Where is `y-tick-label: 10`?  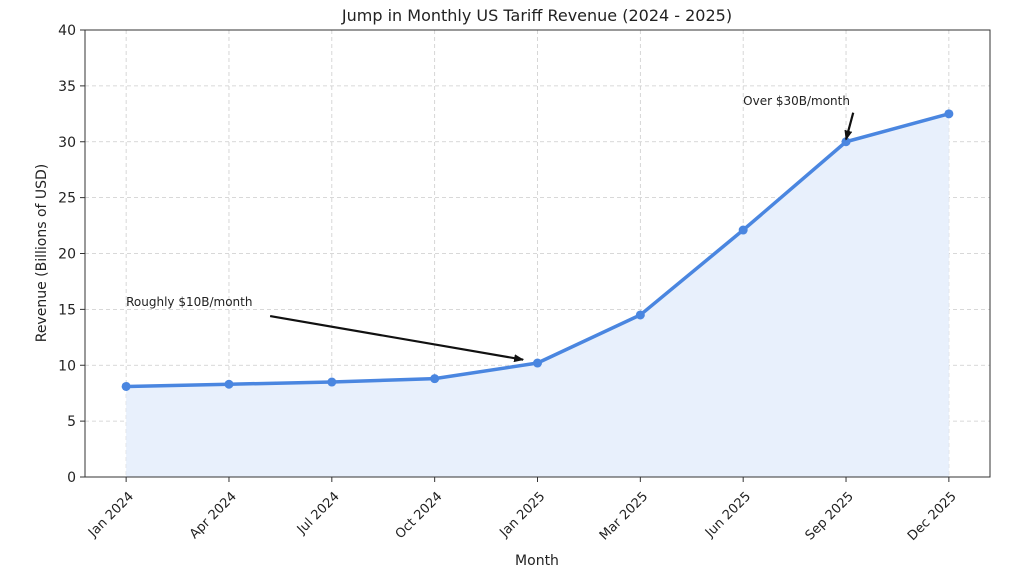 y-tick-label: 10 is located at coordinates (67, 366).